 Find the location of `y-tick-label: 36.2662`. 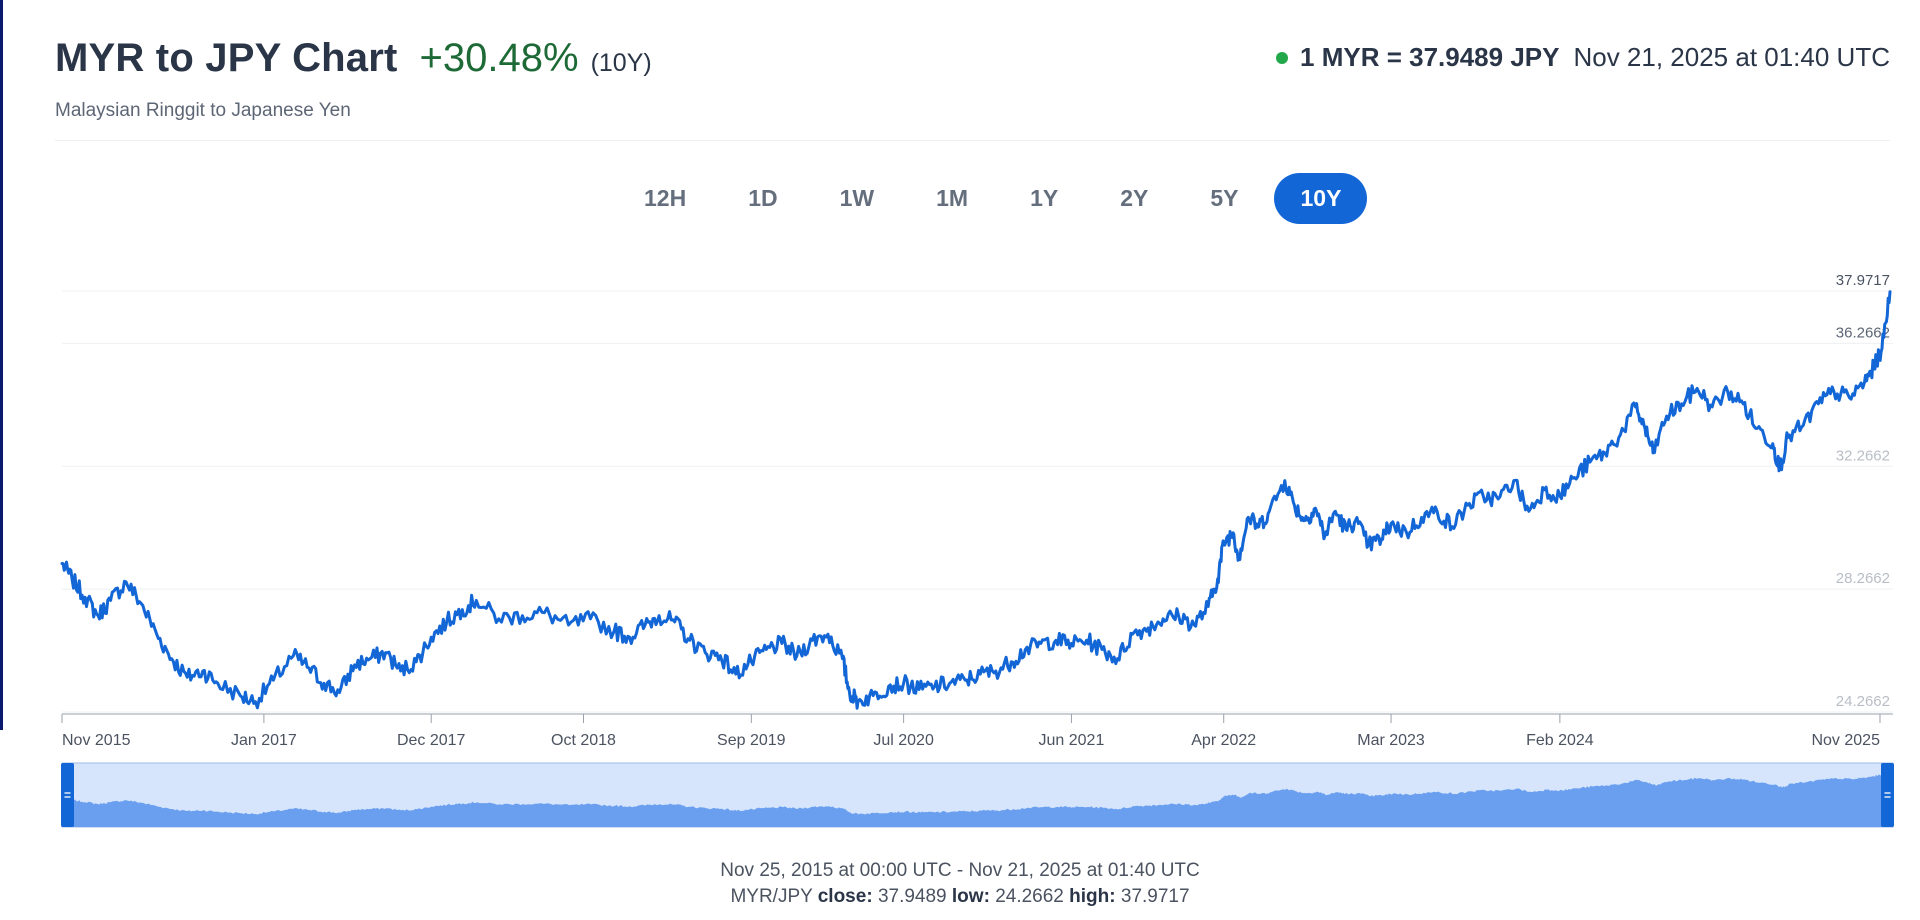

y-tick-label: 36.2662 is located at coordinates (1863, 332).